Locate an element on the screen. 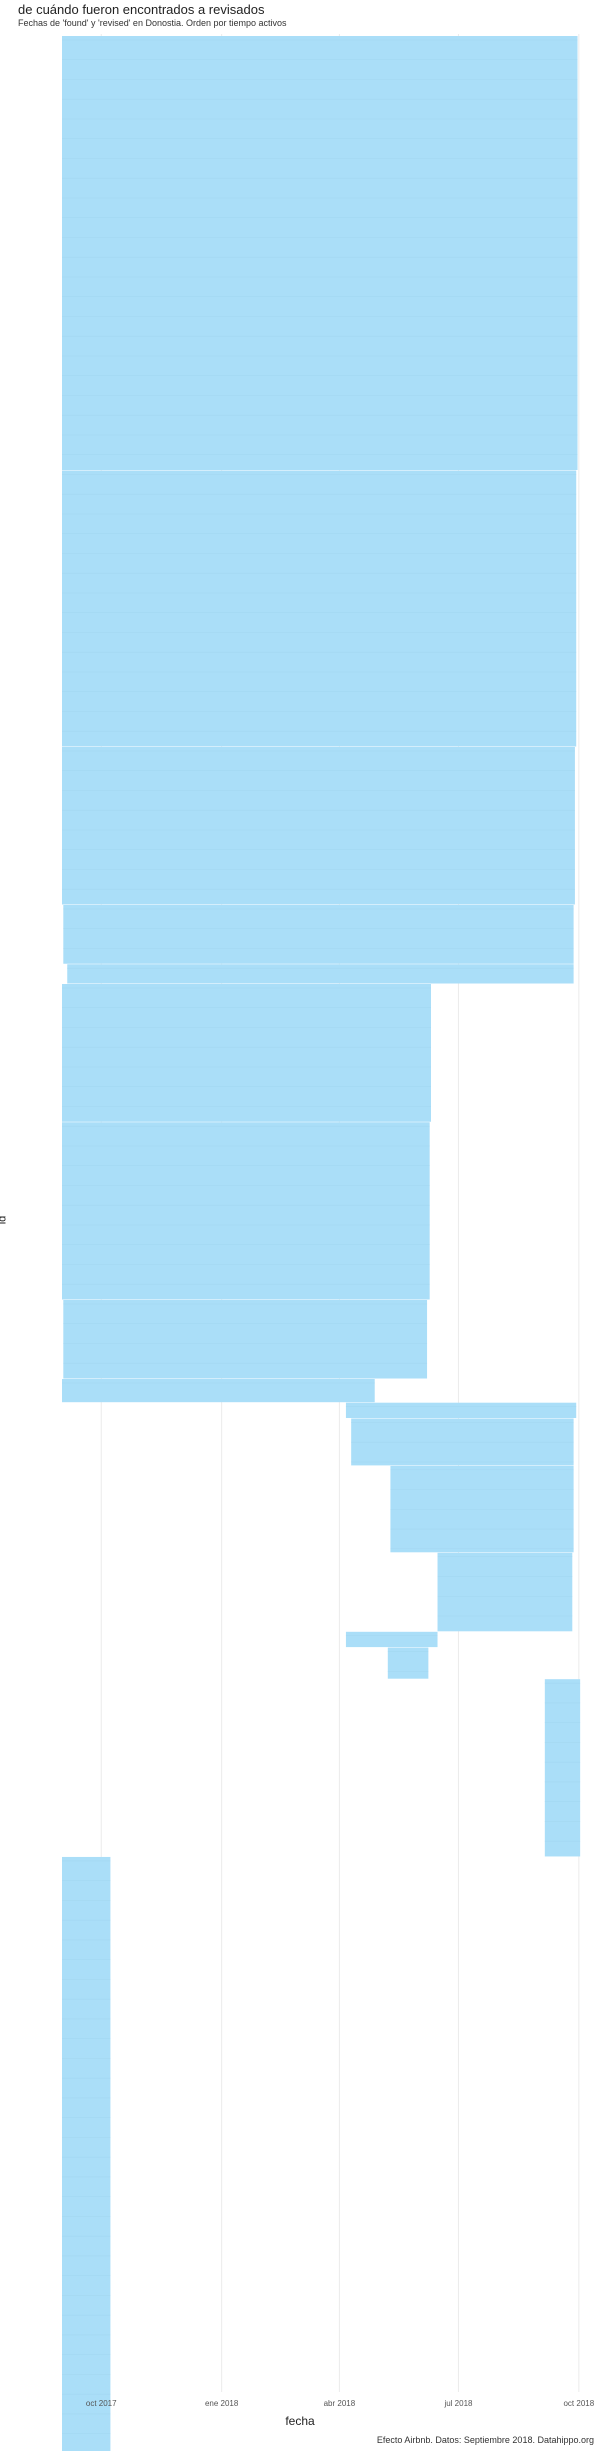 This screenshot has width=600, height=2451. x-tick-label: abr 2018 is located at coordinates (340, 2403).